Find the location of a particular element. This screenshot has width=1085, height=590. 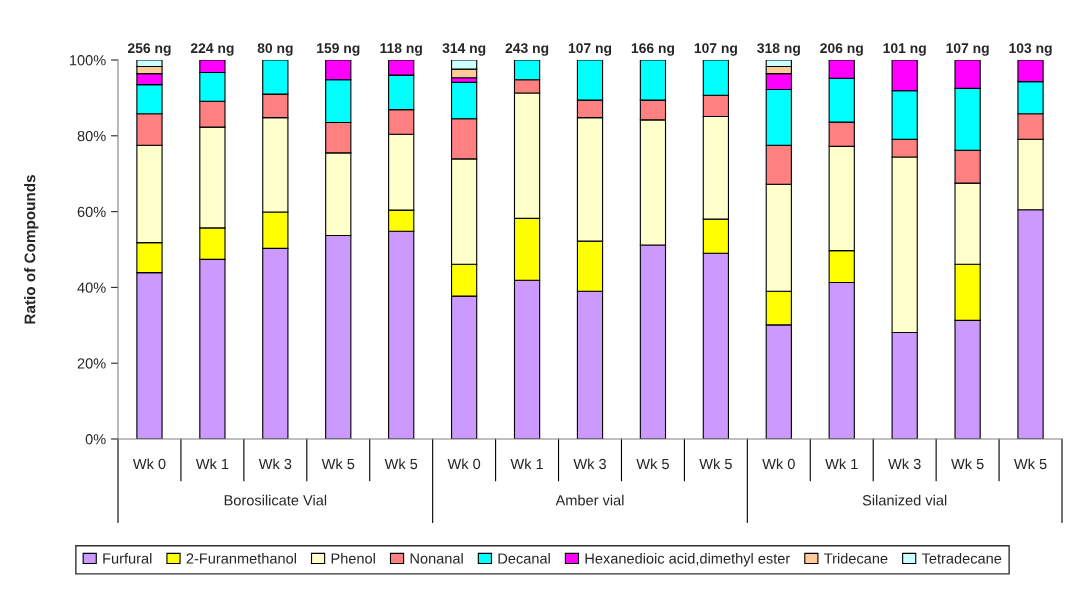

y-tick-label: 0% is located at coordinates (95, 439).